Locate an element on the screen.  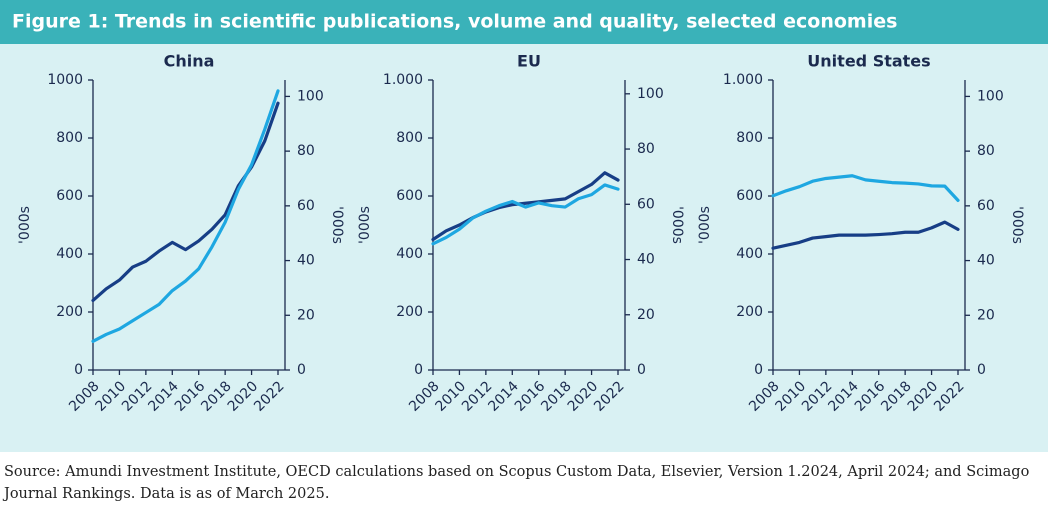
panel-title: China is located at coordinates (189, 61).